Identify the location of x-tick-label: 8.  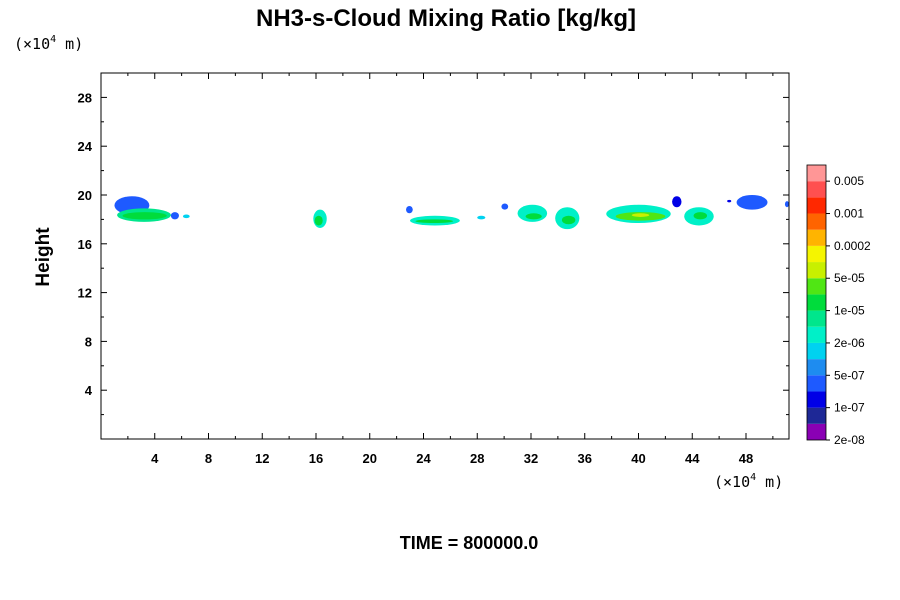
(208, 458).